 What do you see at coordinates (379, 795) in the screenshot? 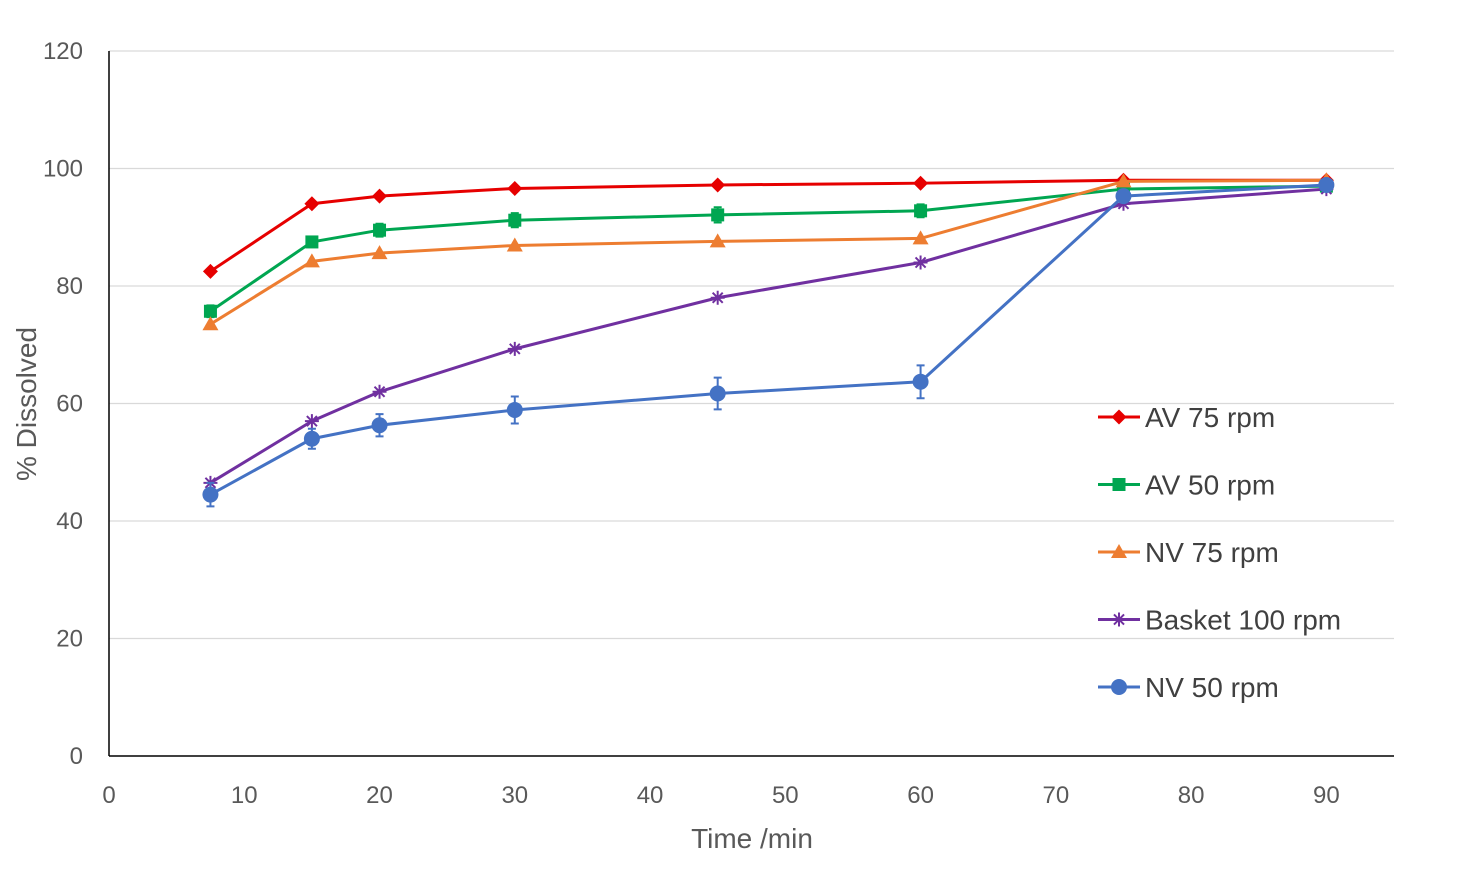
I see `x-tick-label: 20` at bounding box center [379, 795].